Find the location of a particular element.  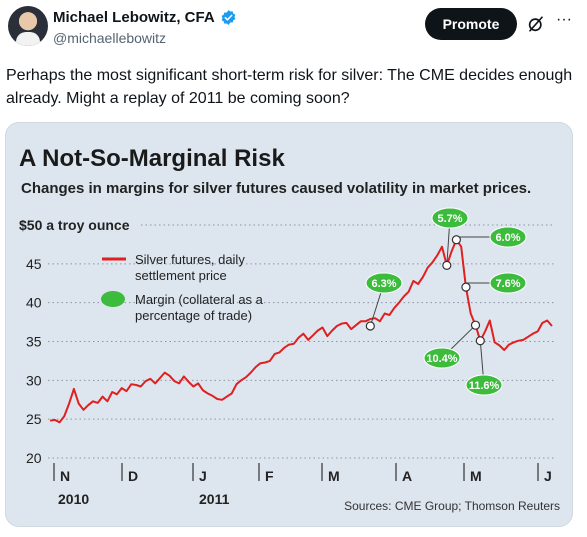

margin-badge-label: 6.3% is located at coordinates (383, 284).